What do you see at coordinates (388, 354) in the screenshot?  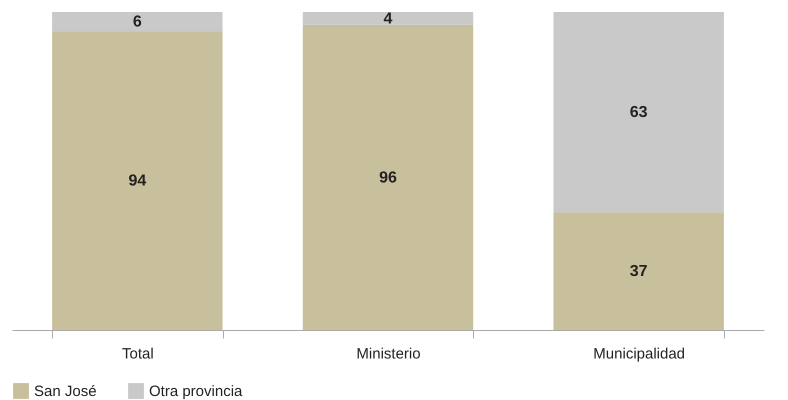 I see `x-tick-label: Ministerio` at bounding box center [388, 354].